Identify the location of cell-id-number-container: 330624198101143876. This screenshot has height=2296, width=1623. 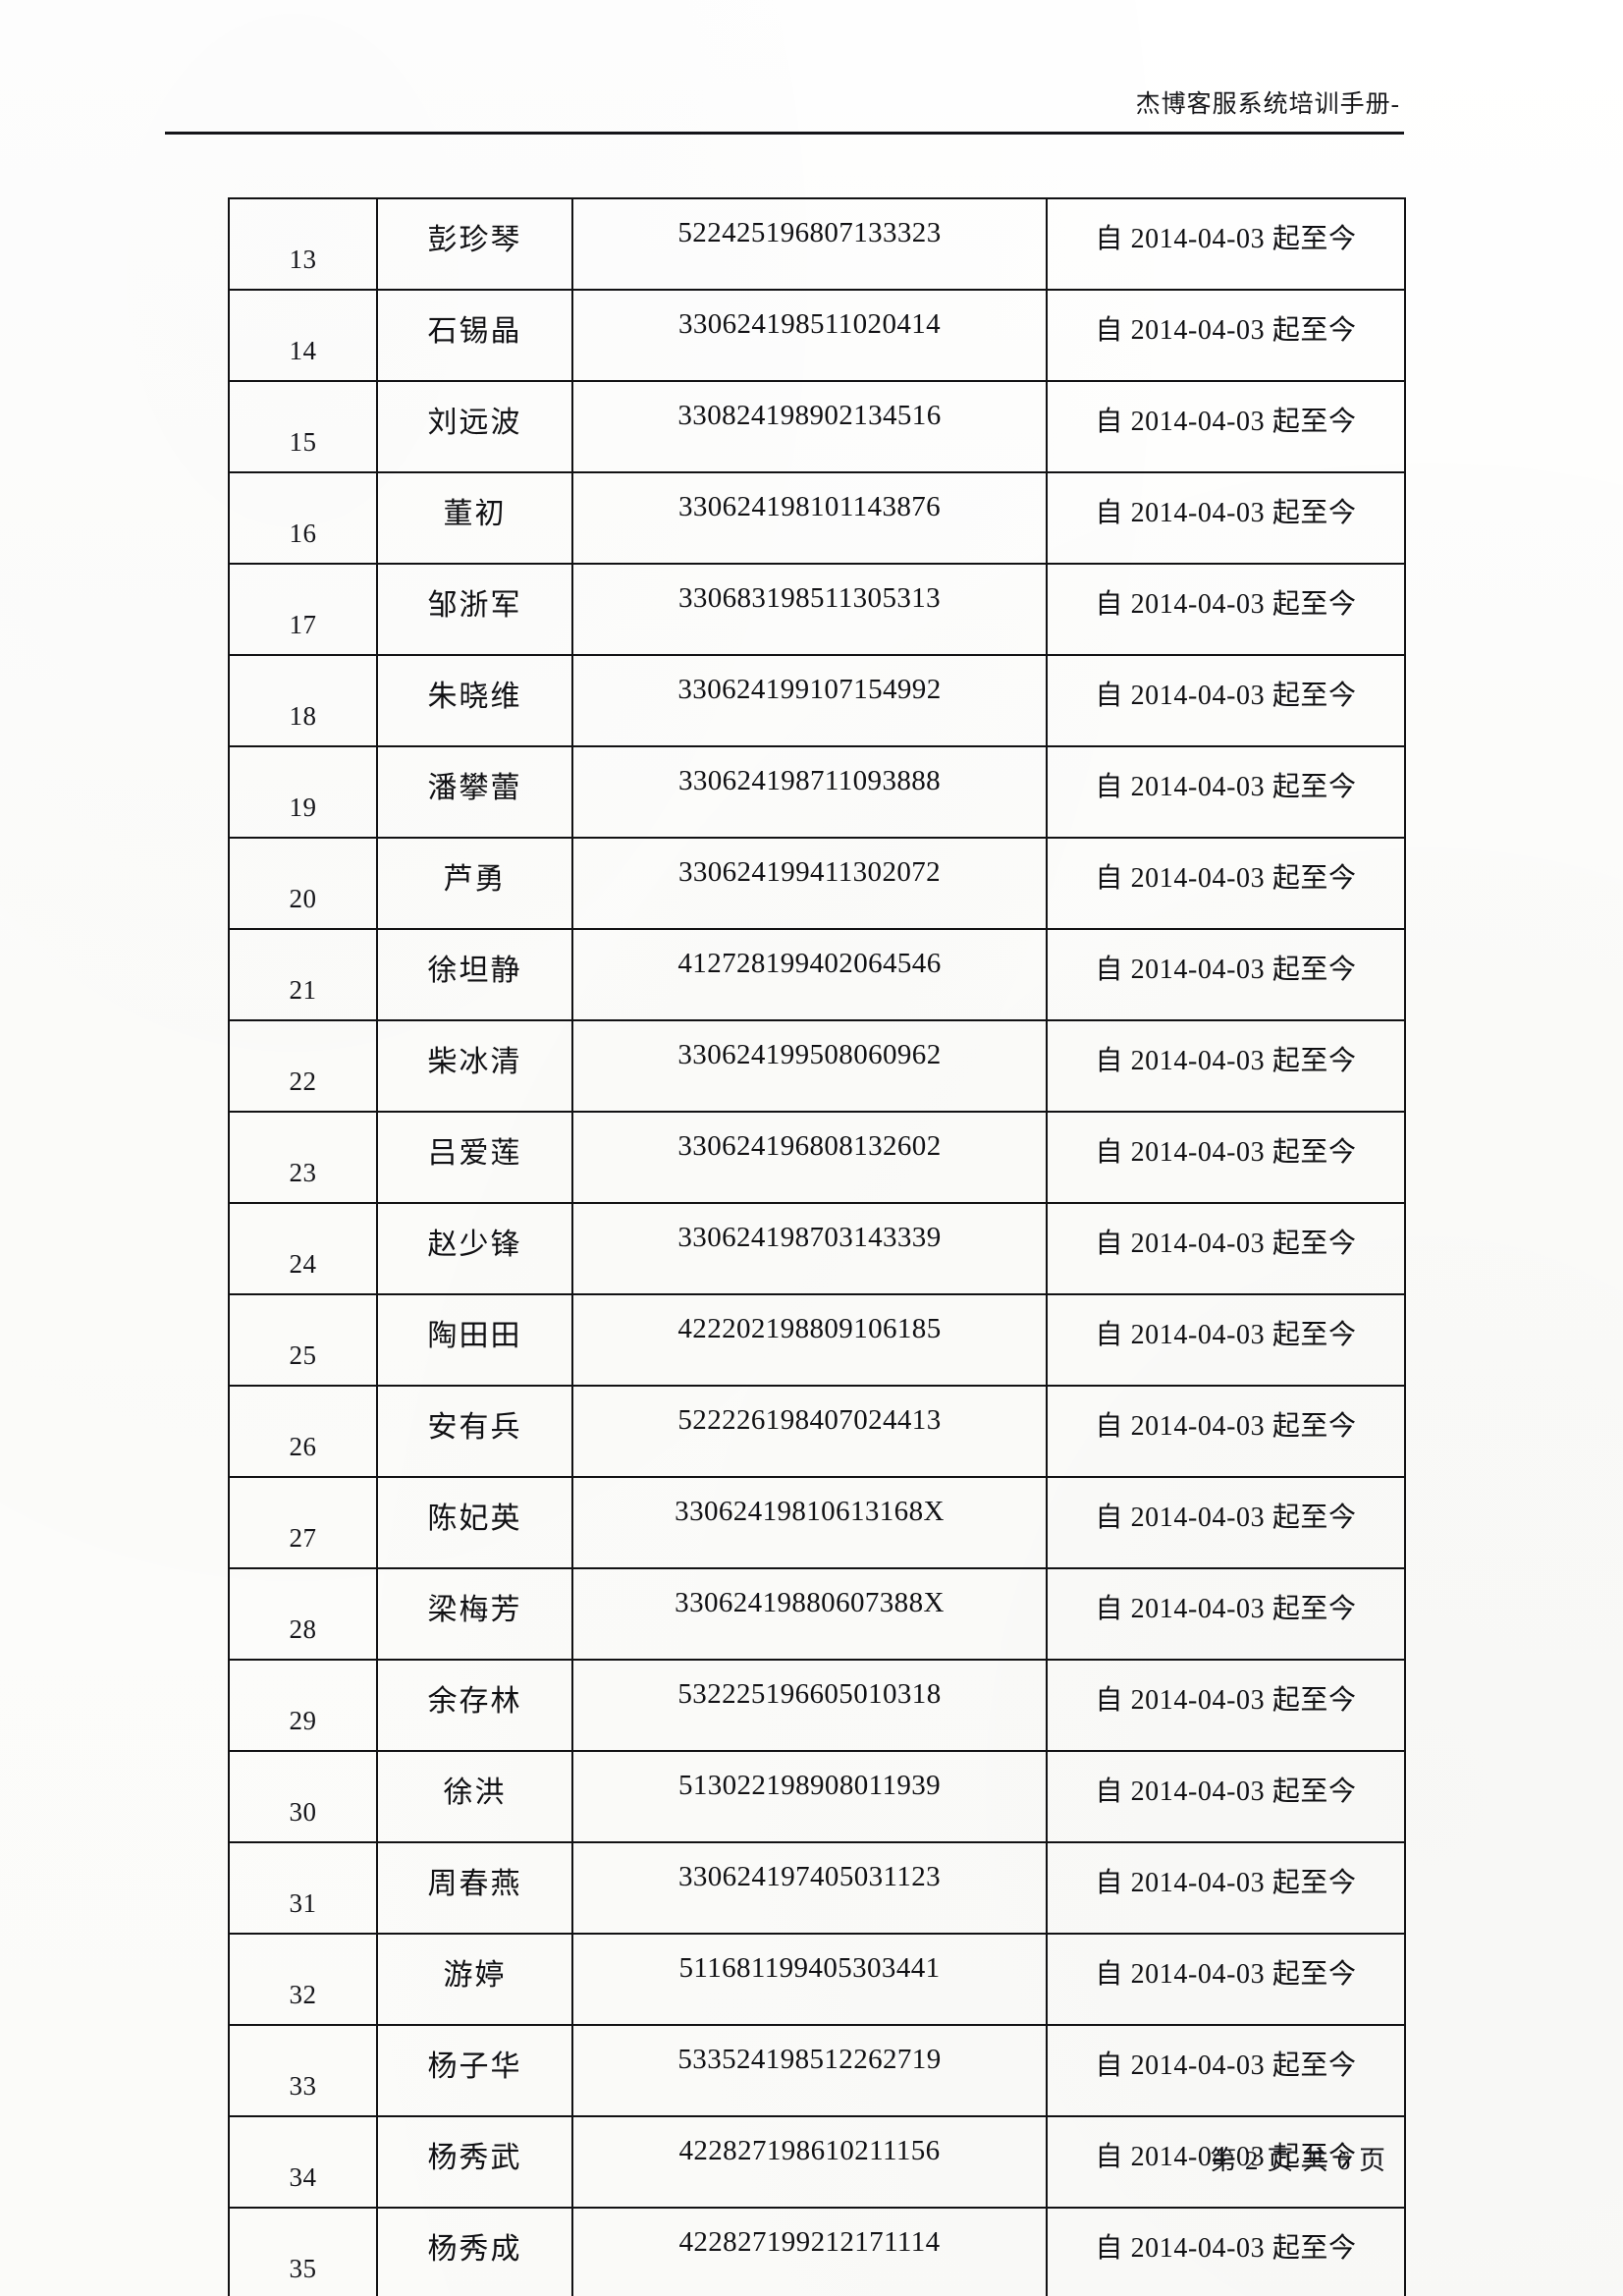
(809, 518).